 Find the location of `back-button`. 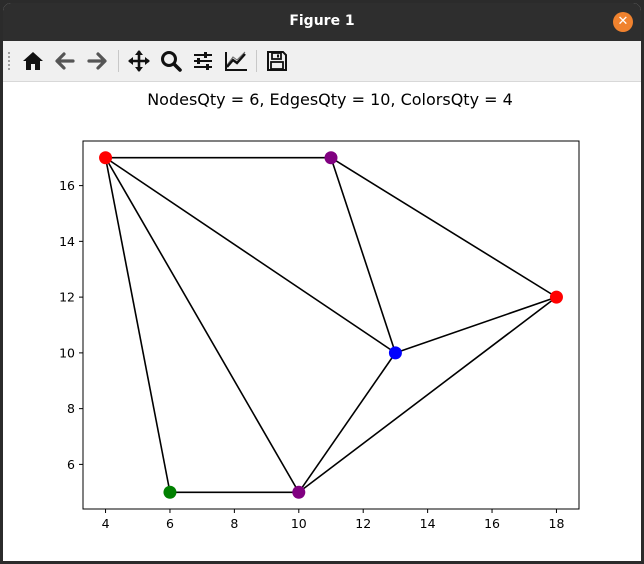

back-button is located at coordinates (65, 61).